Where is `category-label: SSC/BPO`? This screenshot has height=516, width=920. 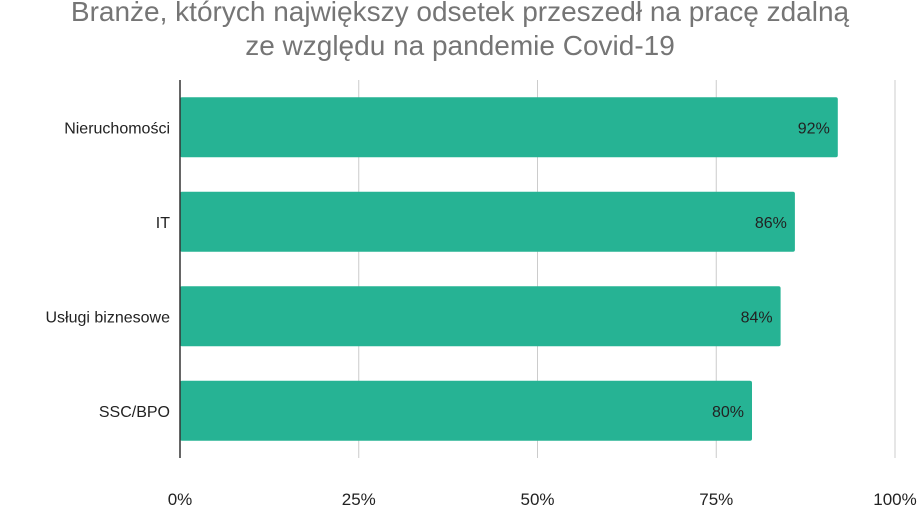
category-label: SSC/BPO is located at coordinates (134, 412).